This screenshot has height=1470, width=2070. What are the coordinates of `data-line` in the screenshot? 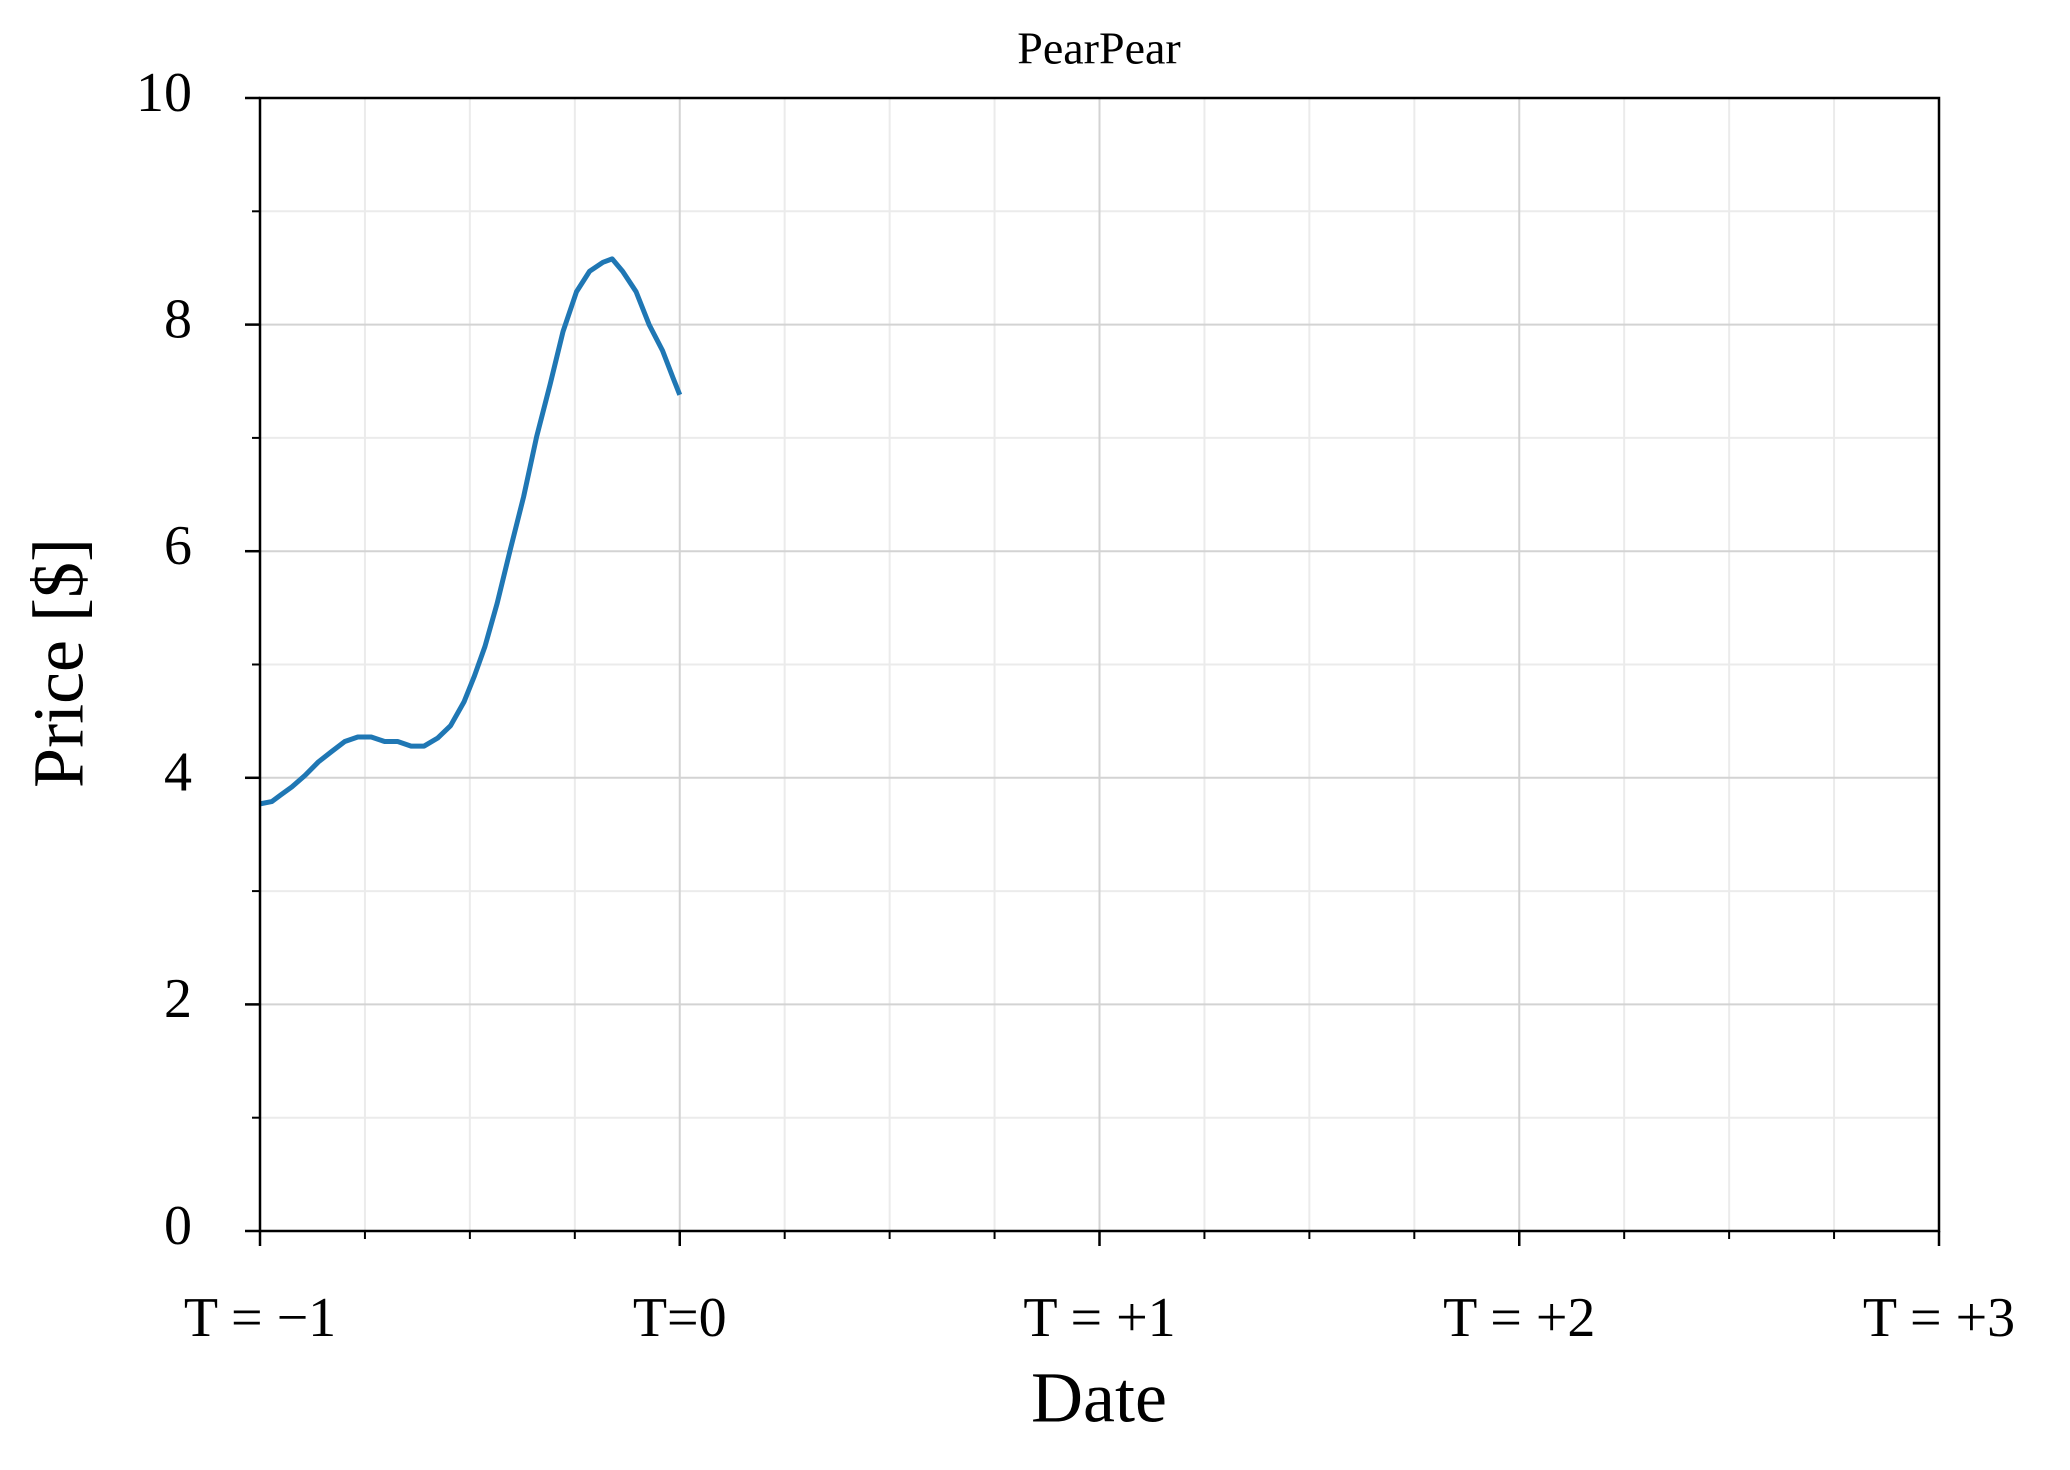 It's located at (471, 531).